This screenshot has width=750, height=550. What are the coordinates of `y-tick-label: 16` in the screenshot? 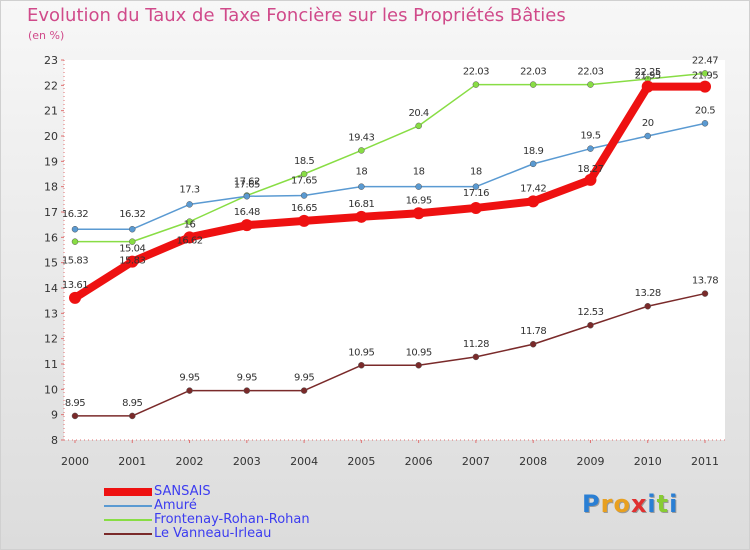 It's located at (51, 237).